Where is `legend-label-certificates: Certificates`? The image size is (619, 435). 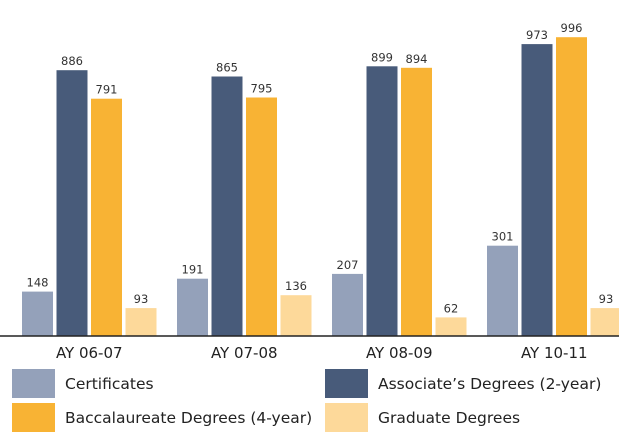
legend-label-certificates: Certificates is located at coordinates (109, 383).